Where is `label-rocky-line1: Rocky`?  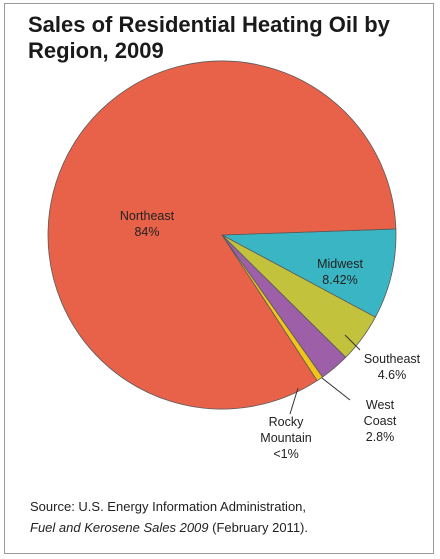 label-rocky-line1: Rocky is located at coordinates (286, 422).